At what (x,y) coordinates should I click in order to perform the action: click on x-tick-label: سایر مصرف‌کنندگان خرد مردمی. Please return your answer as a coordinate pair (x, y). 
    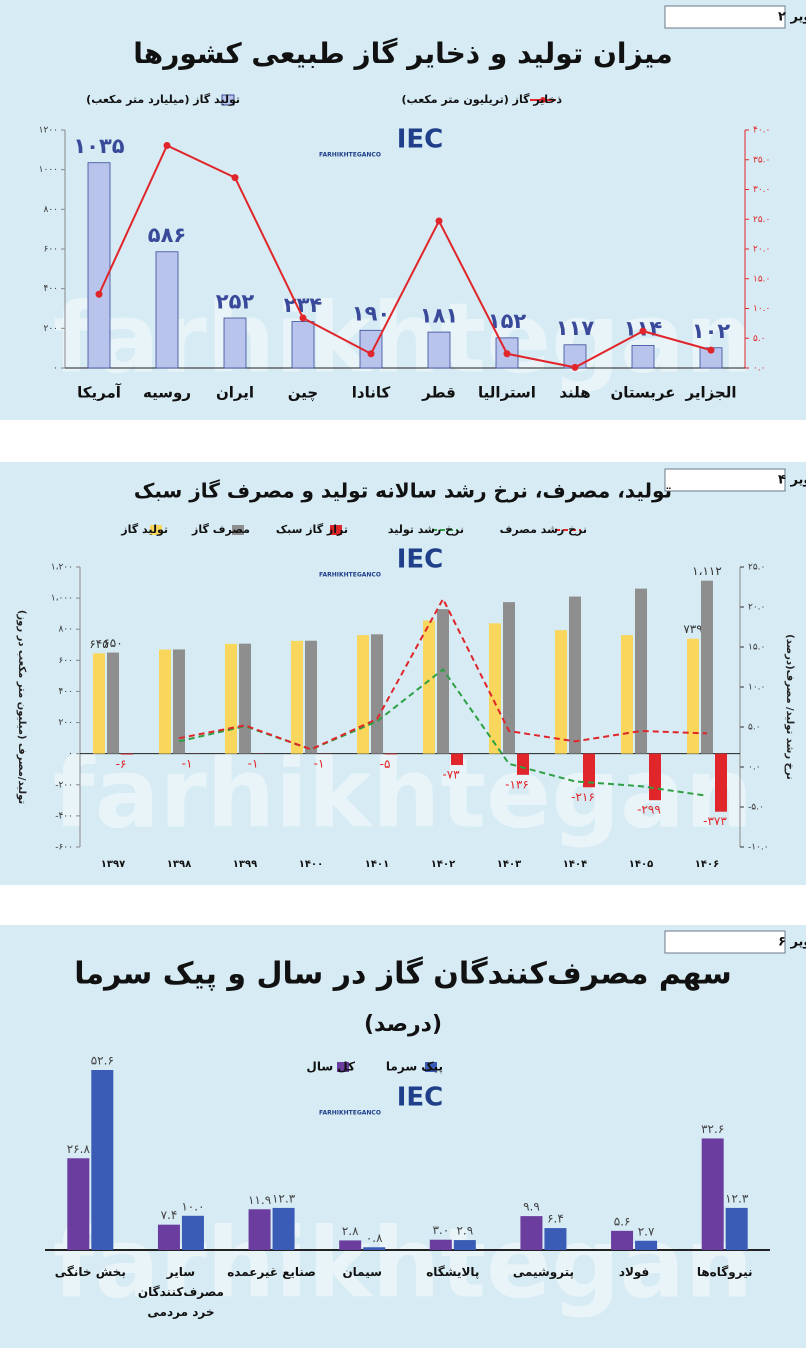
    Looking at the image, I should click on (180, 1292).